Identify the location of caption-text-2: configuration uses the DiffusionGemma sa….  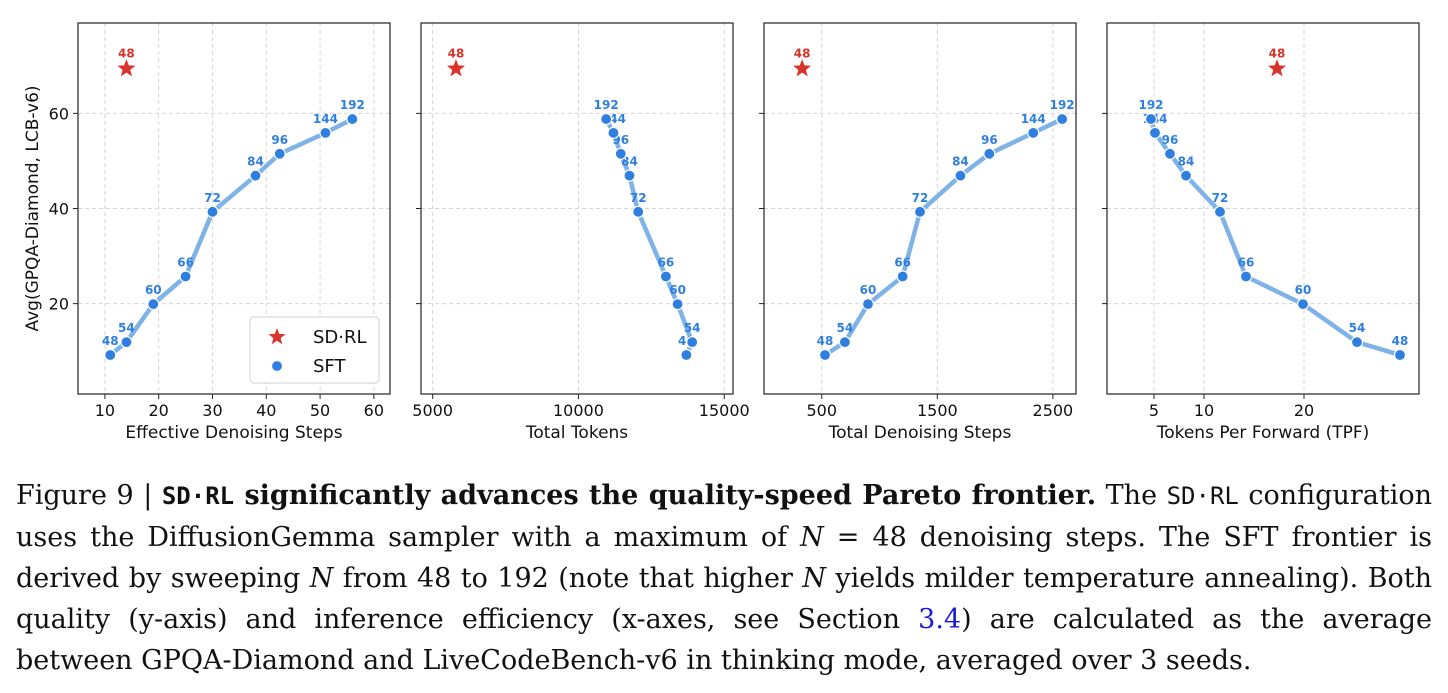
(724, 516).